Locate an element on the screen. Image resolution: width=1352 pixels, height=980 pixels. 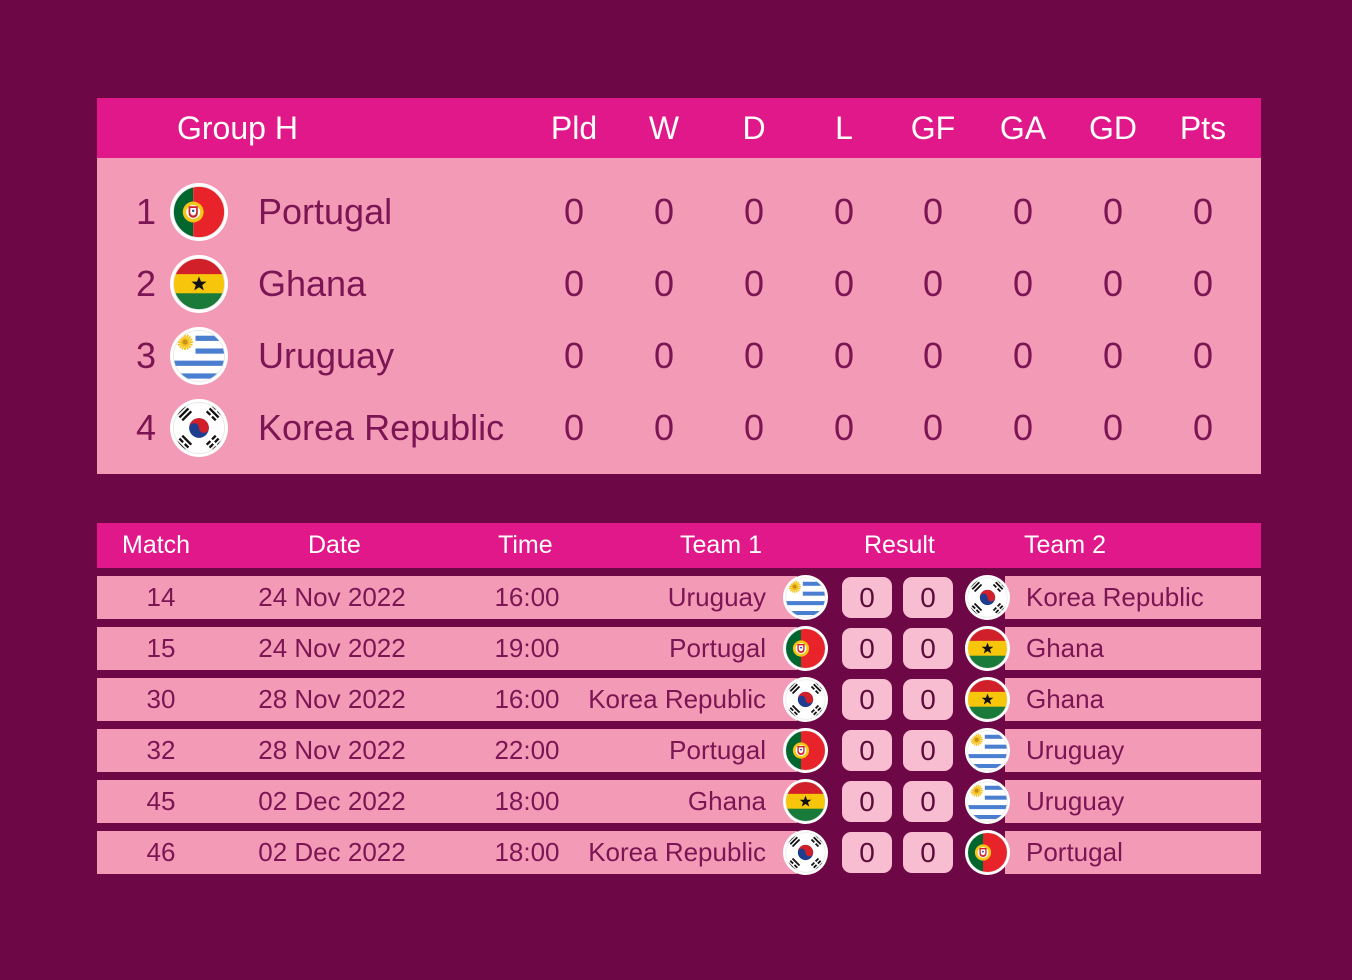
team-rank: 3 is located at coordinates (146, 355).